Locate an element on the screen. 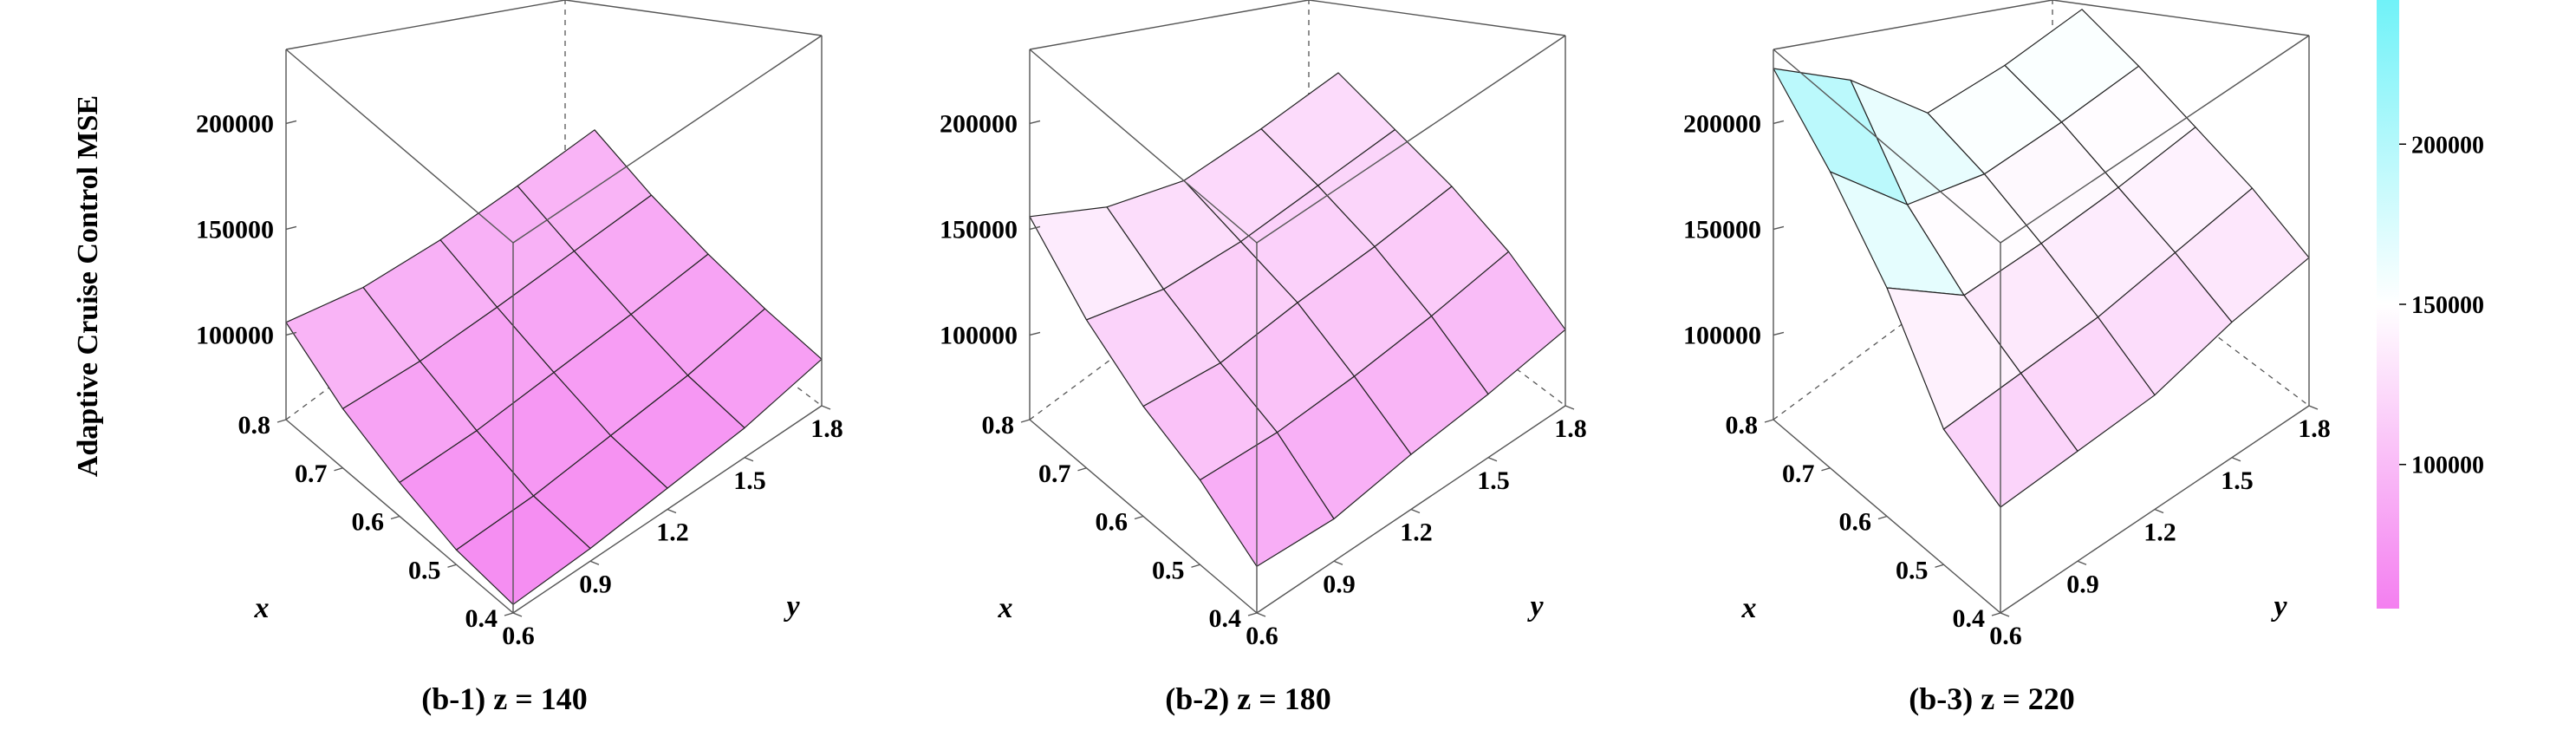 This screenshot has height=730, width=2576. colorbar-tick-label: 100000 is located at coordinates (2447, 466).